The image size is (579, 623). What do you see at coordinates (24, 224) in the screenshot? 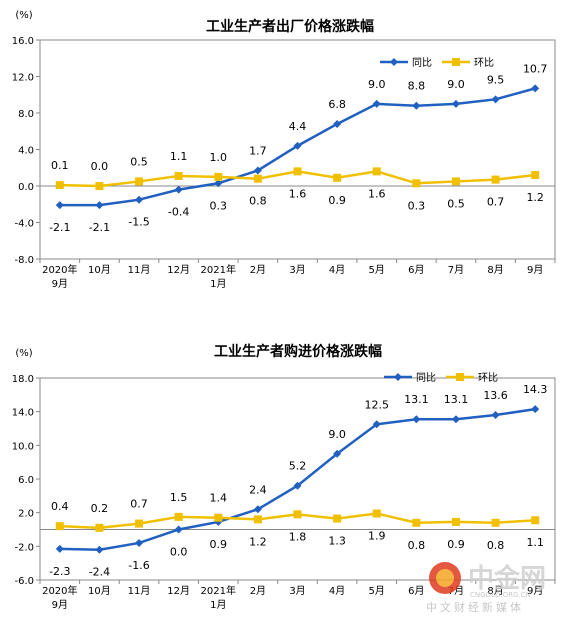
I see `y-tick-label: -4.0` at bounding box center [24, 224].